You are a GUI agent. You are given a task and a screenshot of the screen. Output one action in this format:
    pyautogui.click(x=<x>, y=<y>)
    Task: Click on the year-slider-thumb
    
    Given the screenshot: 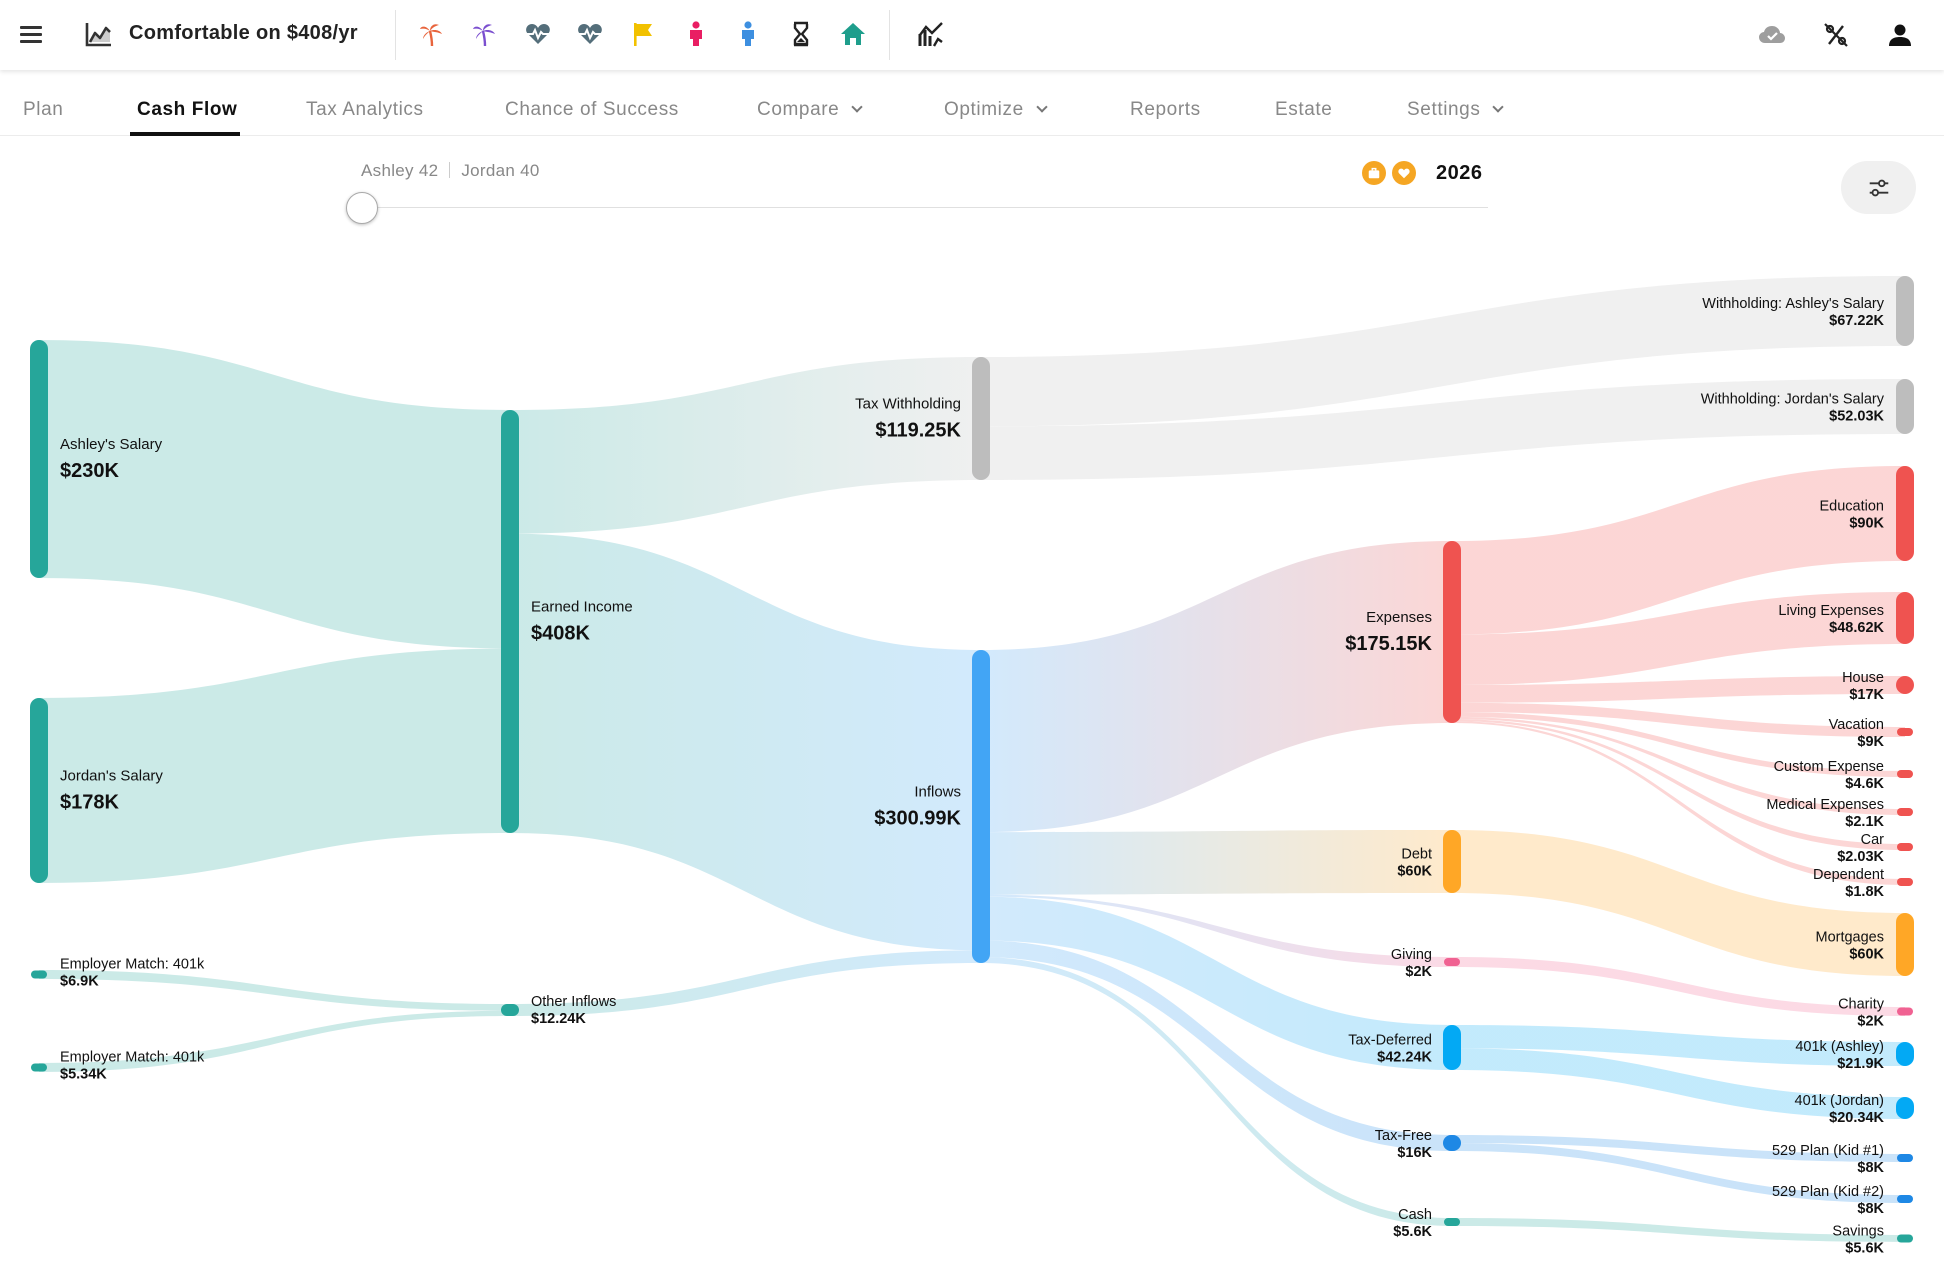 What is the action you would take?
    pyautogui.click(x=362, y=208)
    